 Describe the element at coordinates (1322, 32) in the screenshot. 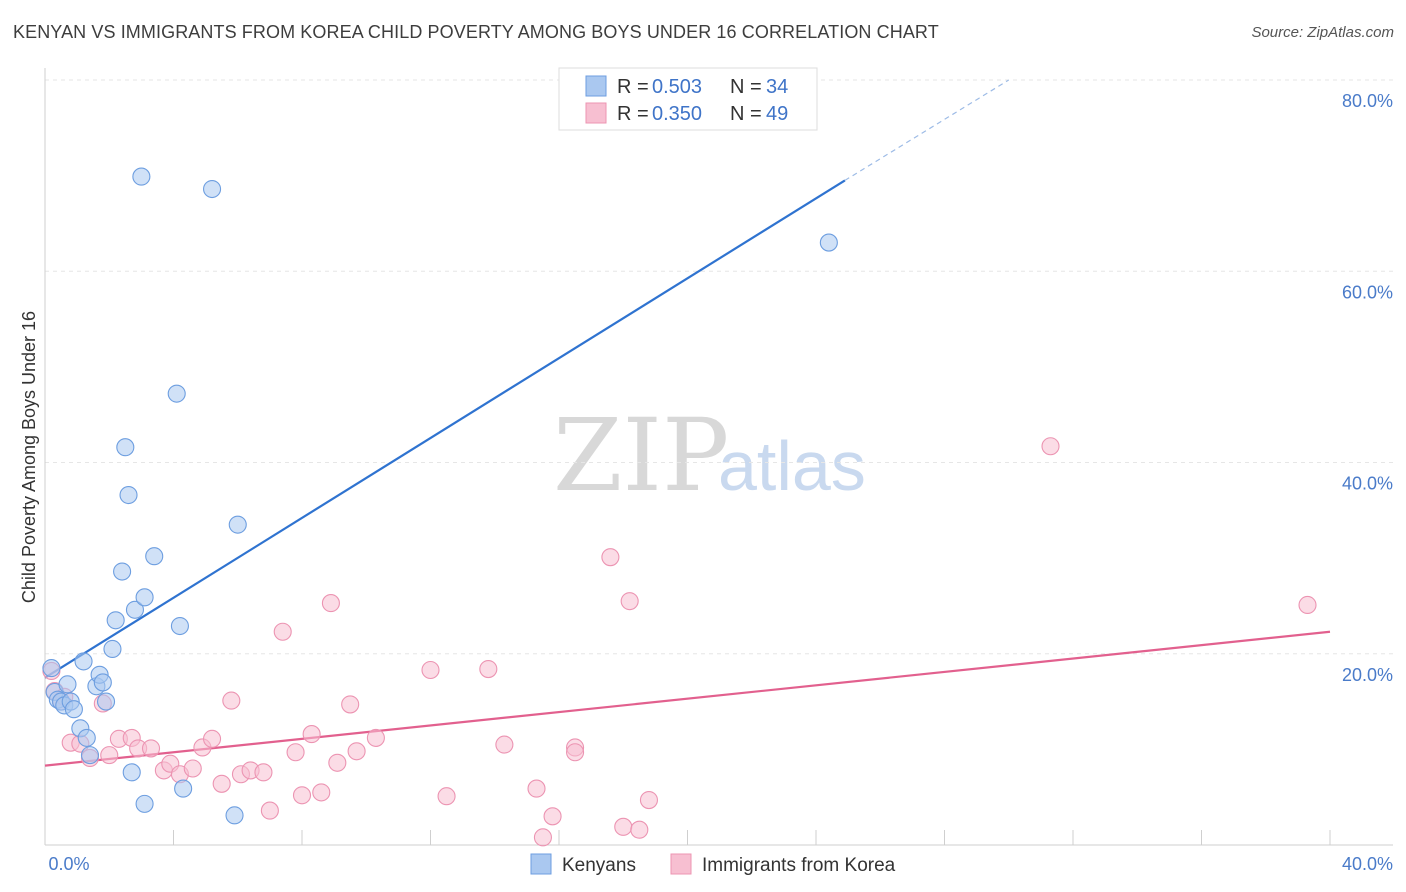

I see `source-label: Source: ZipAtlas.com` at that location.